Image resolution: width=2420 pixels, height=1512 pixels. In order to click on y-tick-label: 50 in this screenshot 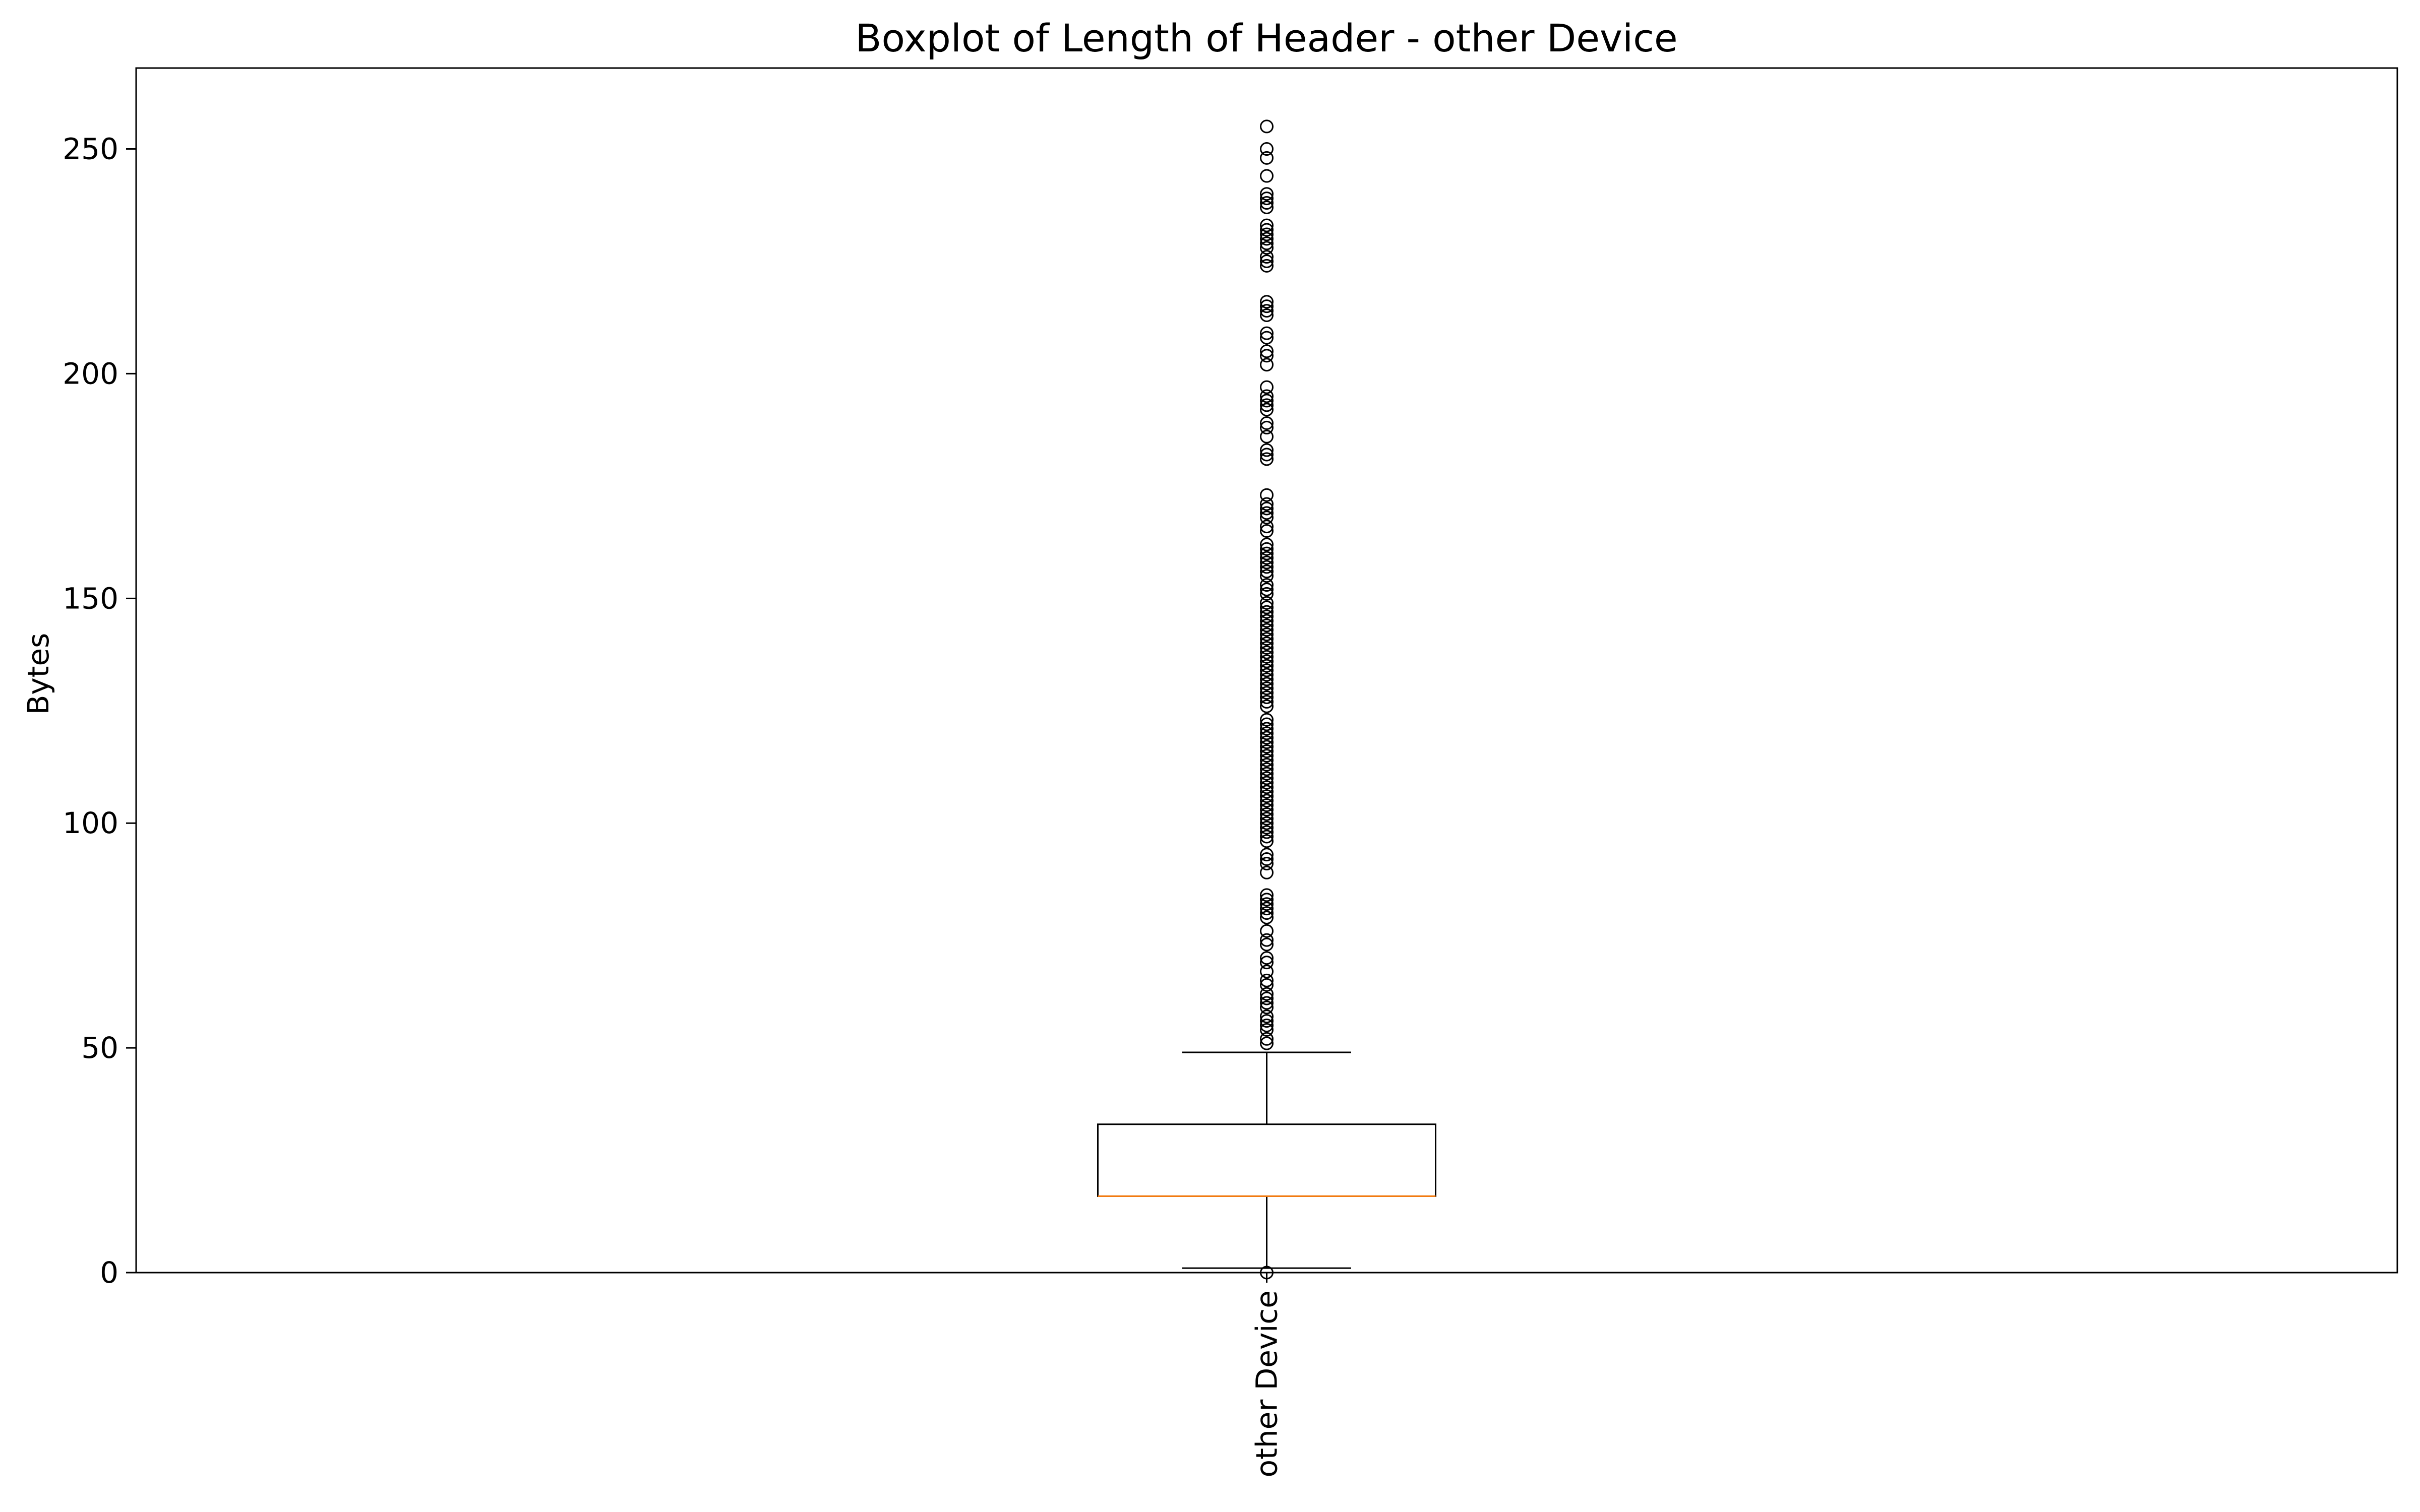, I will do `click(99, 1048)`.